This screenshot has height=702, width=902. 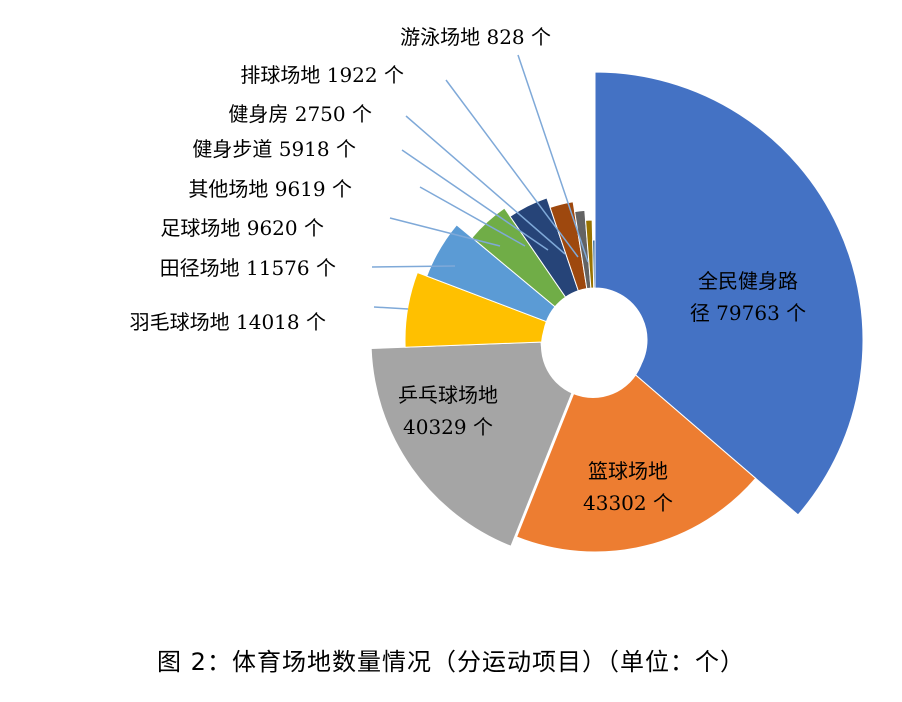 I want to click on data-label: 游泳场地 828 个, so click(x=475, y=37).